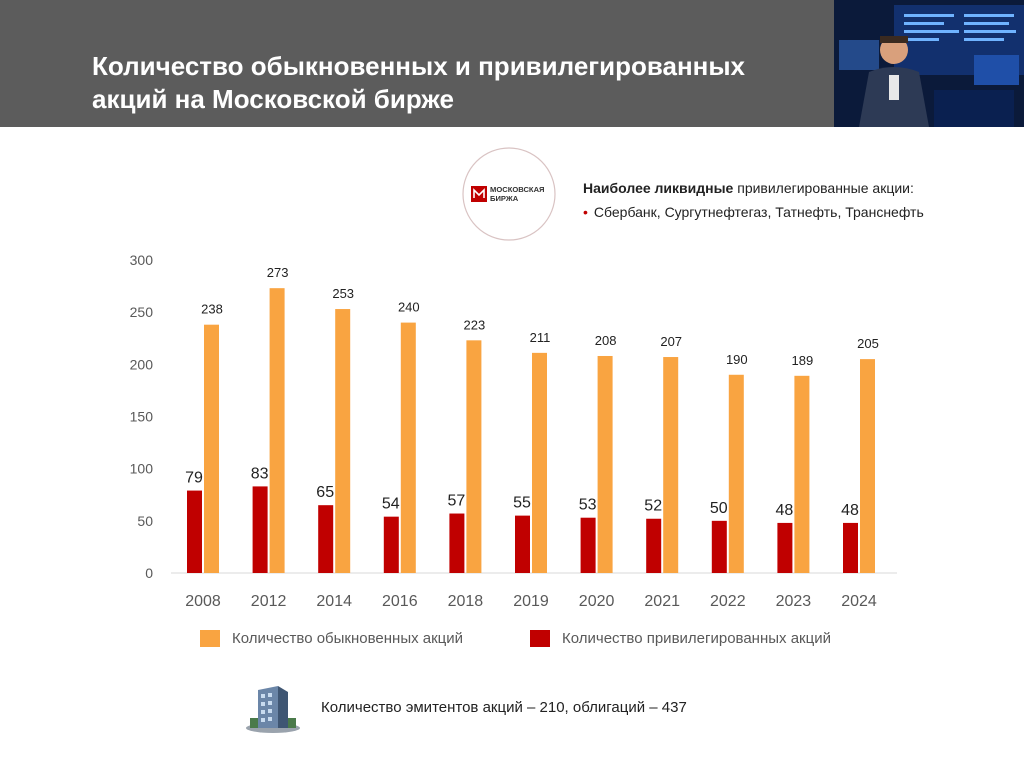 This screenshot has width=1024, height=767. I want to click on bar-ordinary-2012, so click(277, 430).